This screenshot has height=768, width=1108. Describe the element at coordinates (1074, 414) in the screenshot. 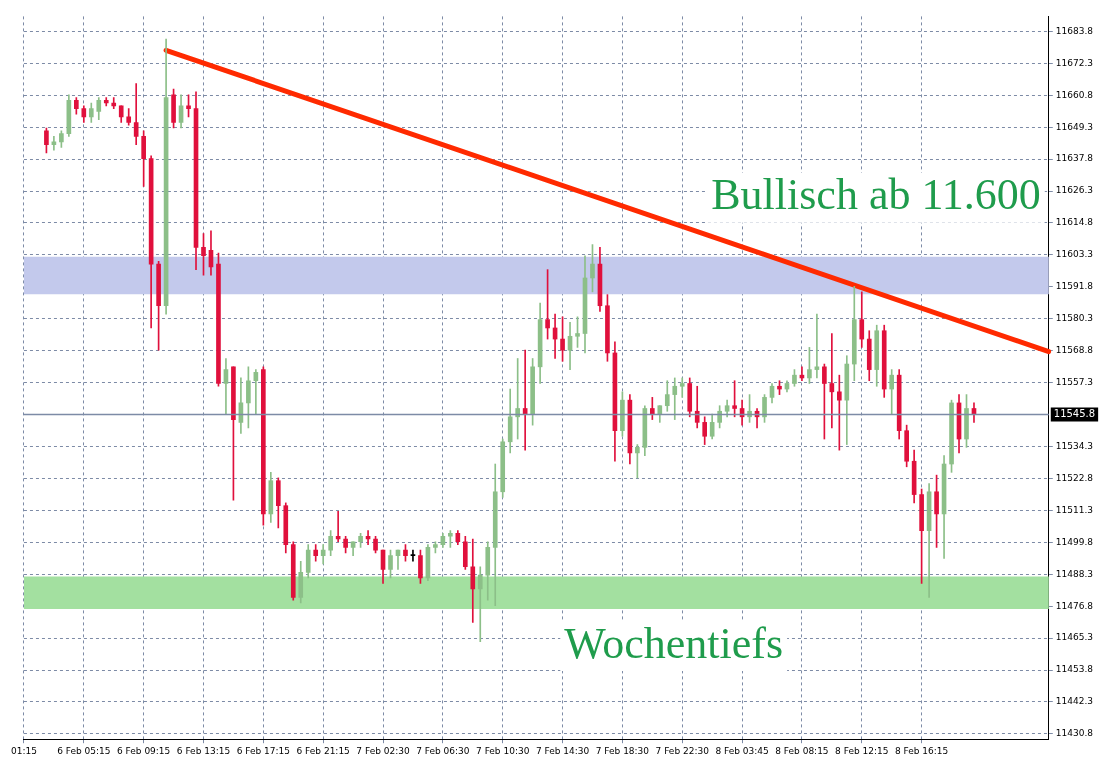

I see `ref-line-label: 11545.8` at that location.